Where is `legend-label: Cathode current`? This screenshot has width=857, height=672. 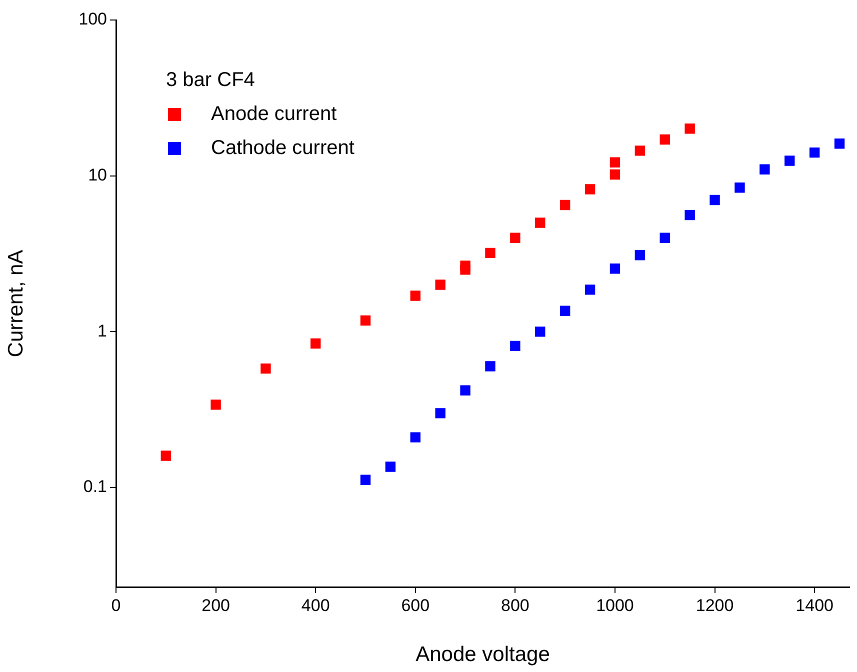 legend-label: Cathode current is located at coordinates (282, 148).